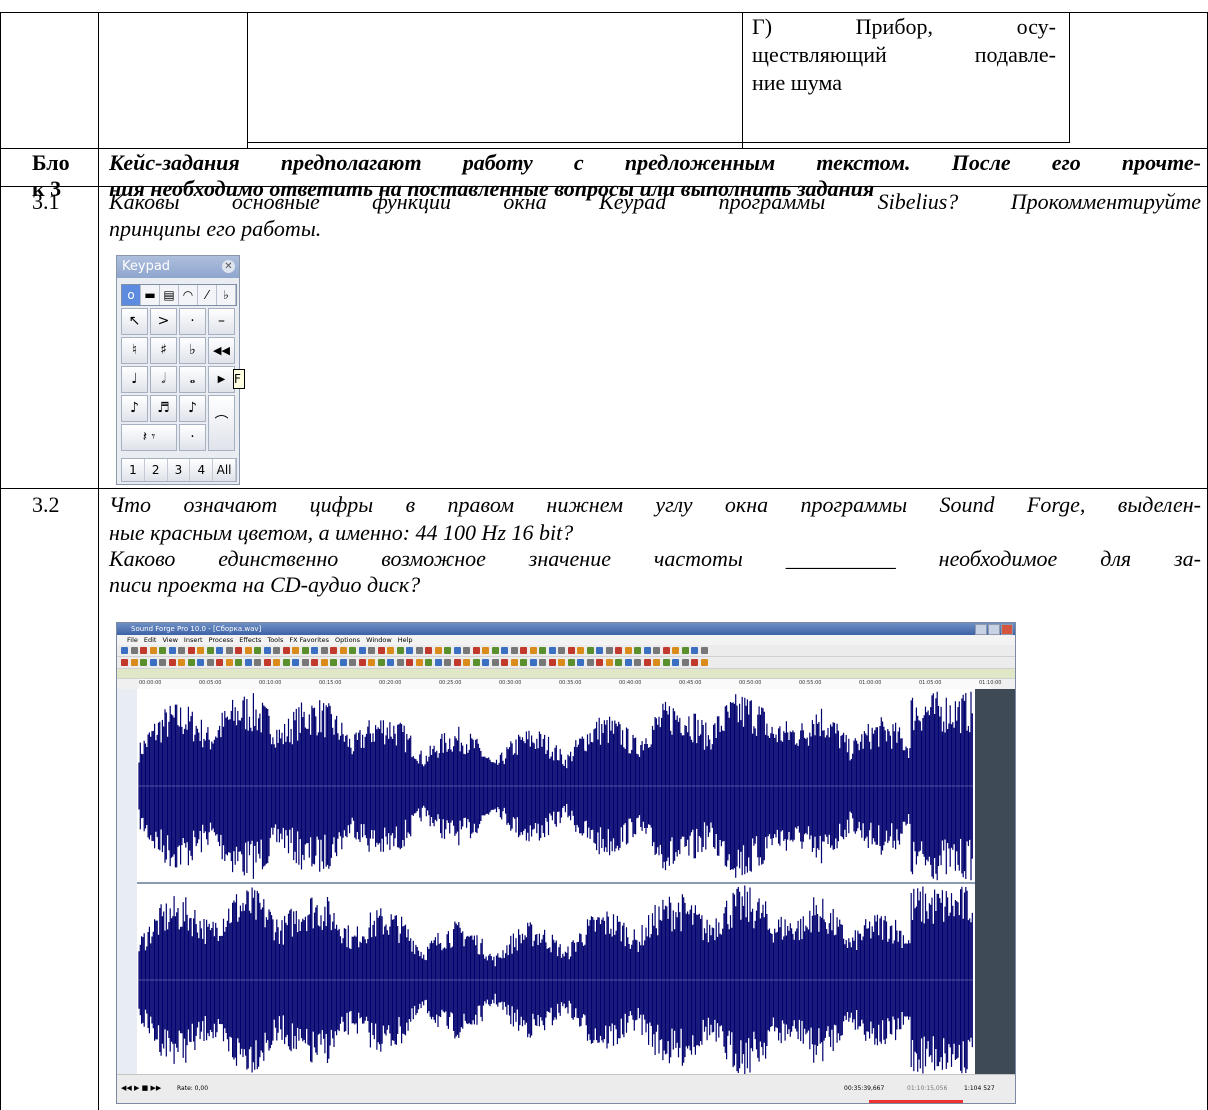  Describe the element at coordinates (347, 640) in the screenshot. I see `menu-item-options: Options` at that location.